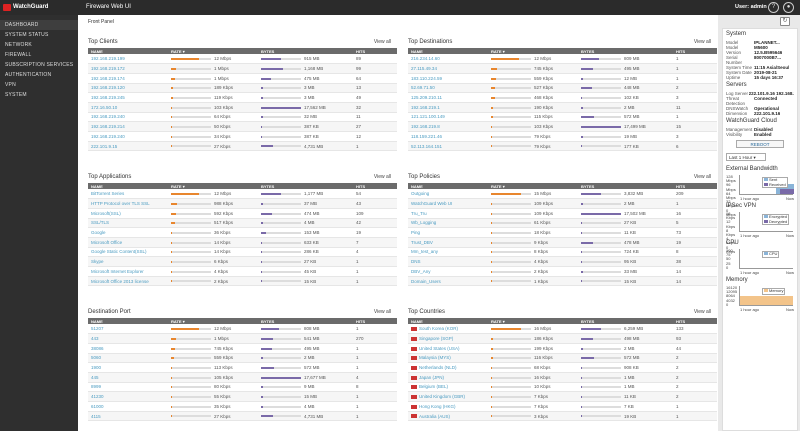 The width and height of the screenshot is (800, 431). I want to click on table-row: Google 36 Kbps 153 MB 19, so click(242, 232).